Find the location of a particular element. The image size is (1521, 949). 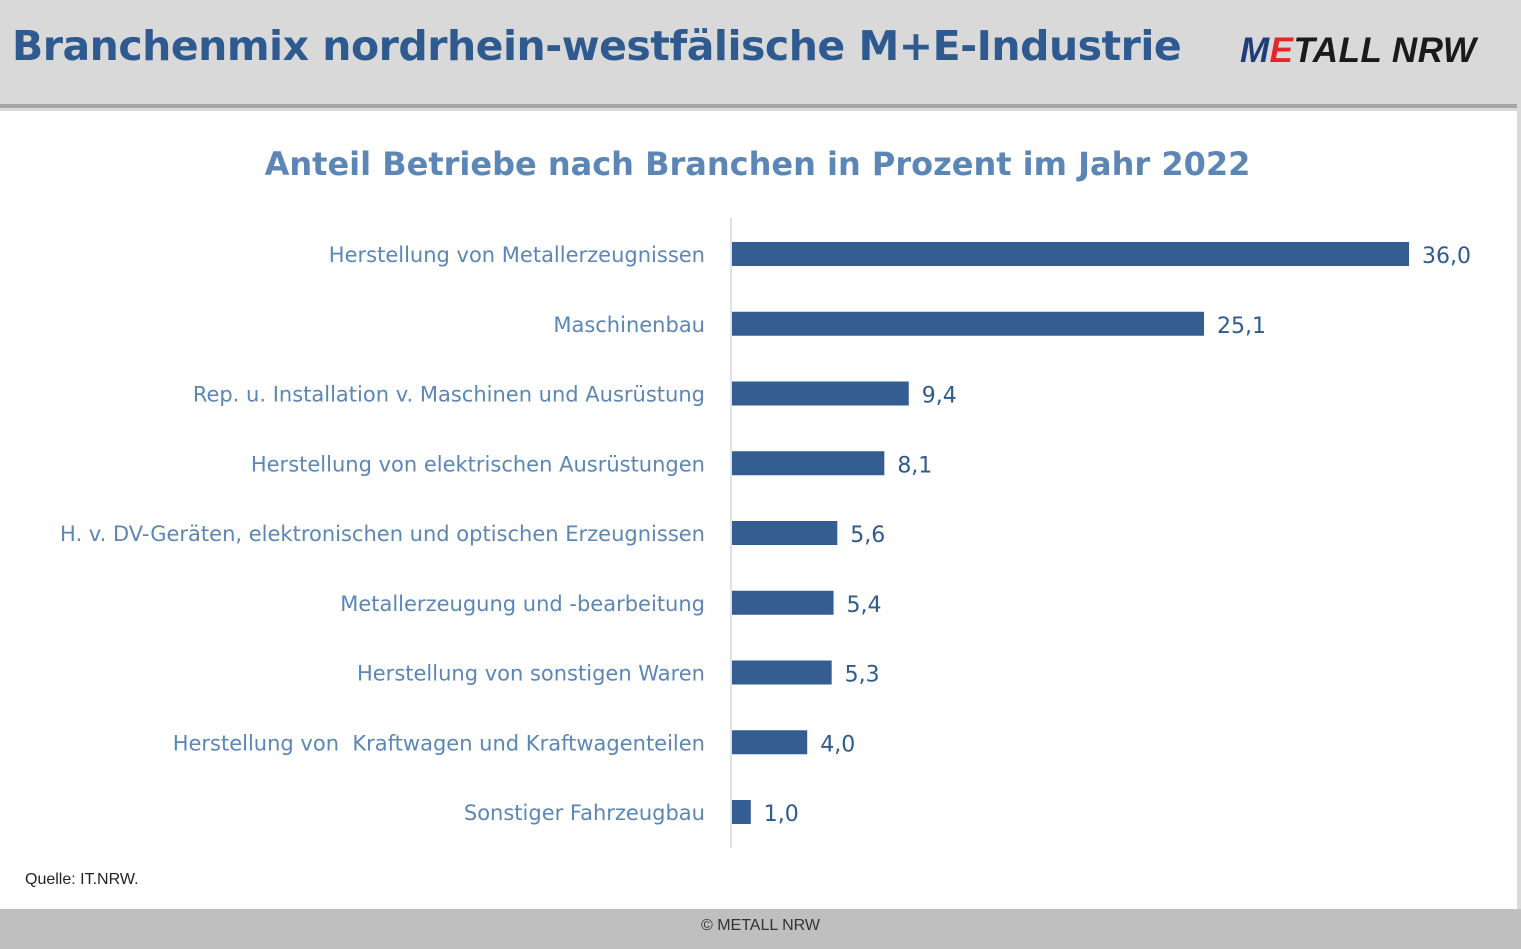

data-label: 5,6 is located at coordinates (867, 535).